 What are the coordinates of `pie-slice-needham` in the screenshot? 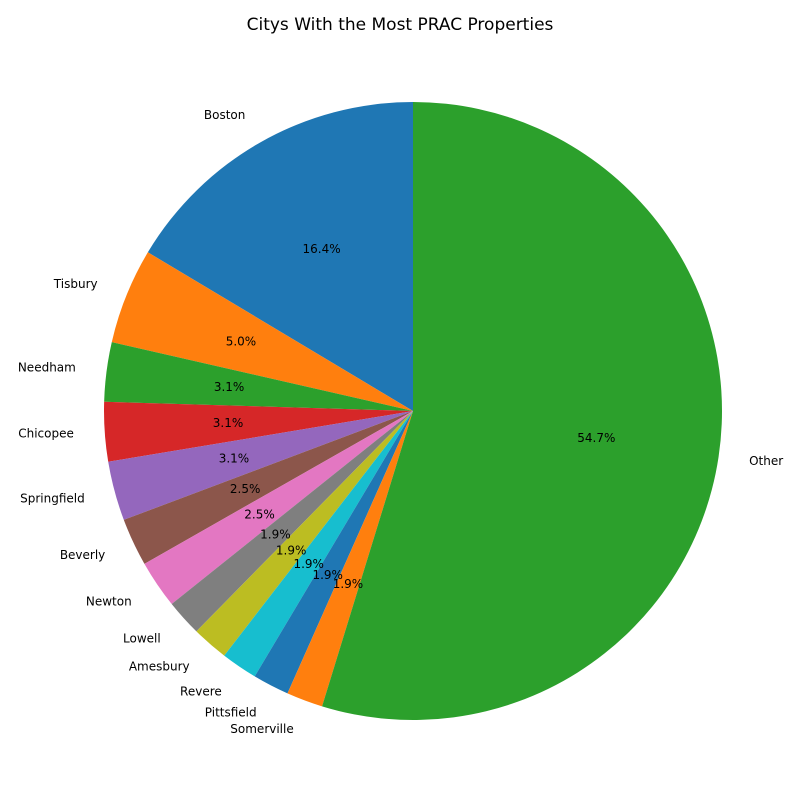 It's located at (259, 376).